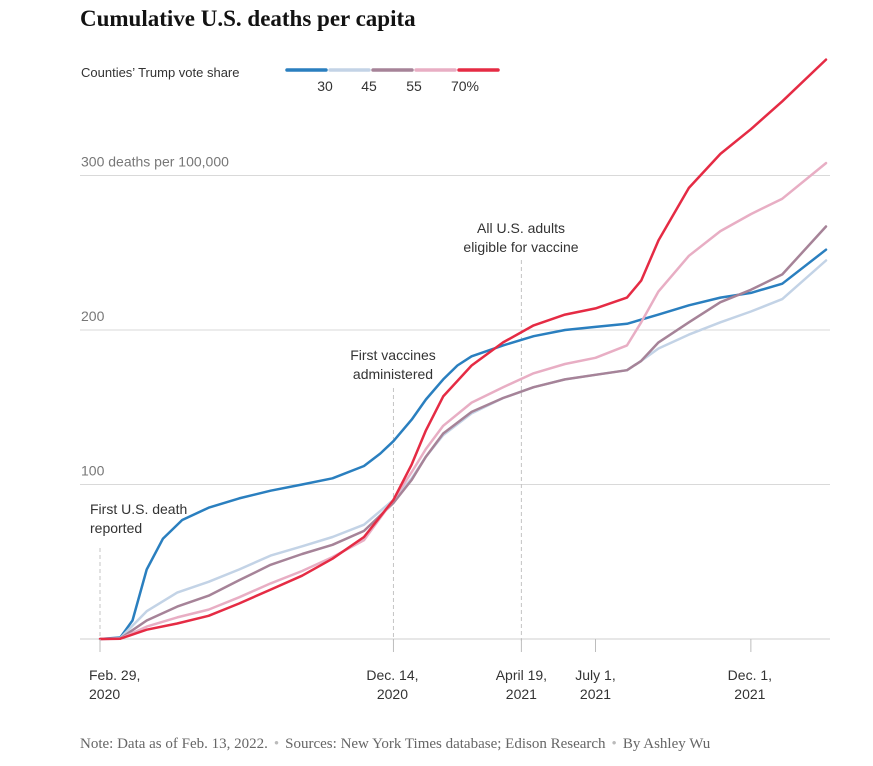 The width and height of the screenshot is (873, 766). Describe the element at coordinates (750, 675) in the screenshot. I see `x-tick-label: Dec. 1,` at that location.